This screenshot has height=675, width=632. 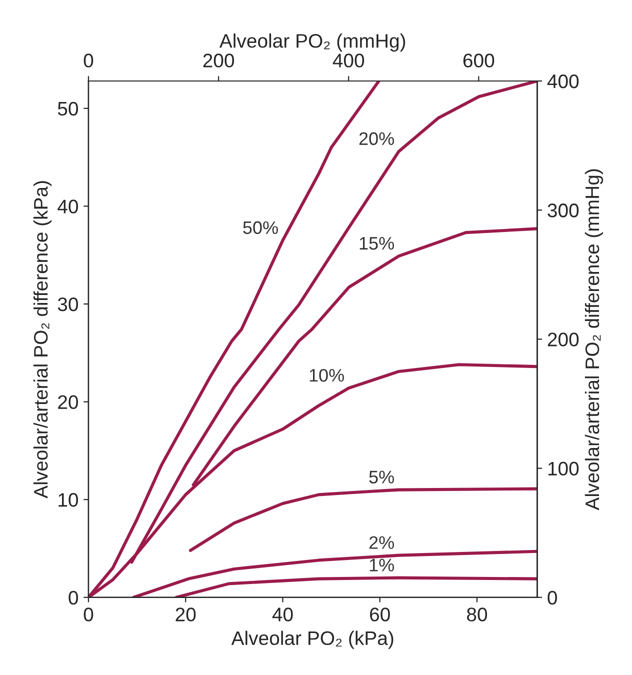 What do you see at coordinates (477, 615) in the screenshot?
I see `x-tick-label: 80` at bounding box center [477, 615].